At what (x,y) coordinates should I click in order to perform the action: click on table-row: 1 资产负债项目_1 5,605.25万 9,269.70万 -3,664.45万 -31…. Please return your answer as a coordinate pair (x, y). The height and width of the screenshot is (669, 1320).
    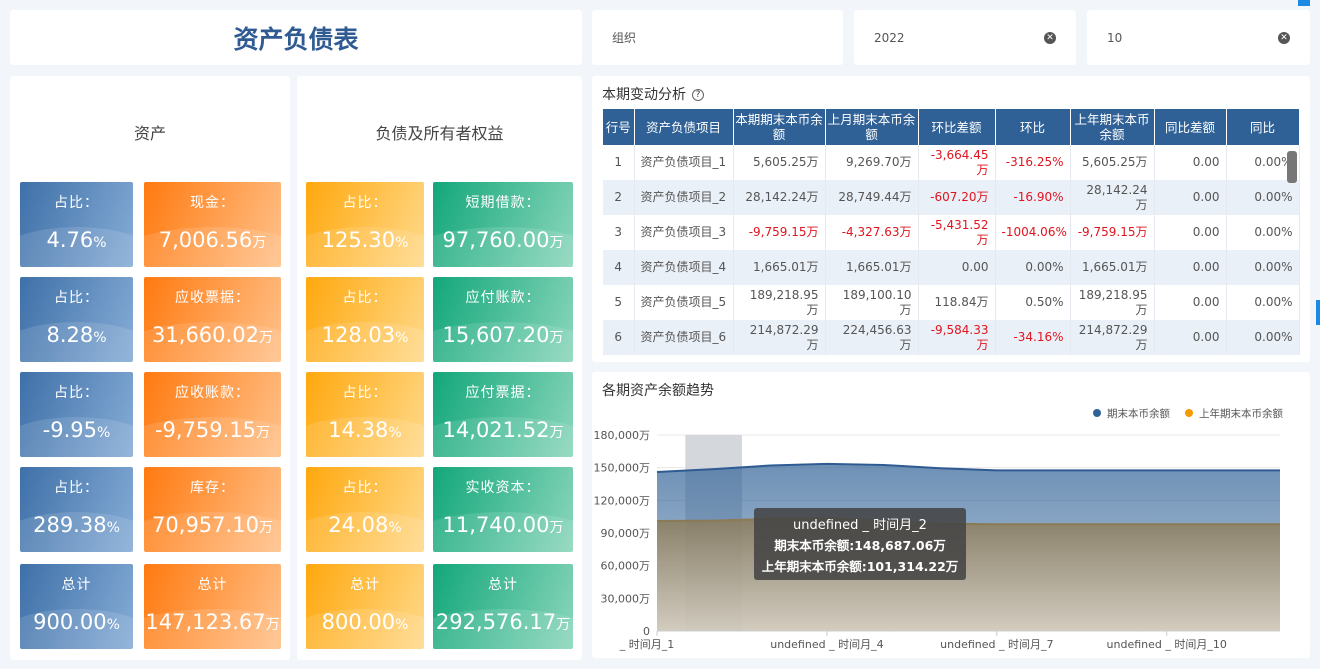
    Looking at the image, I should click on (951, 162).